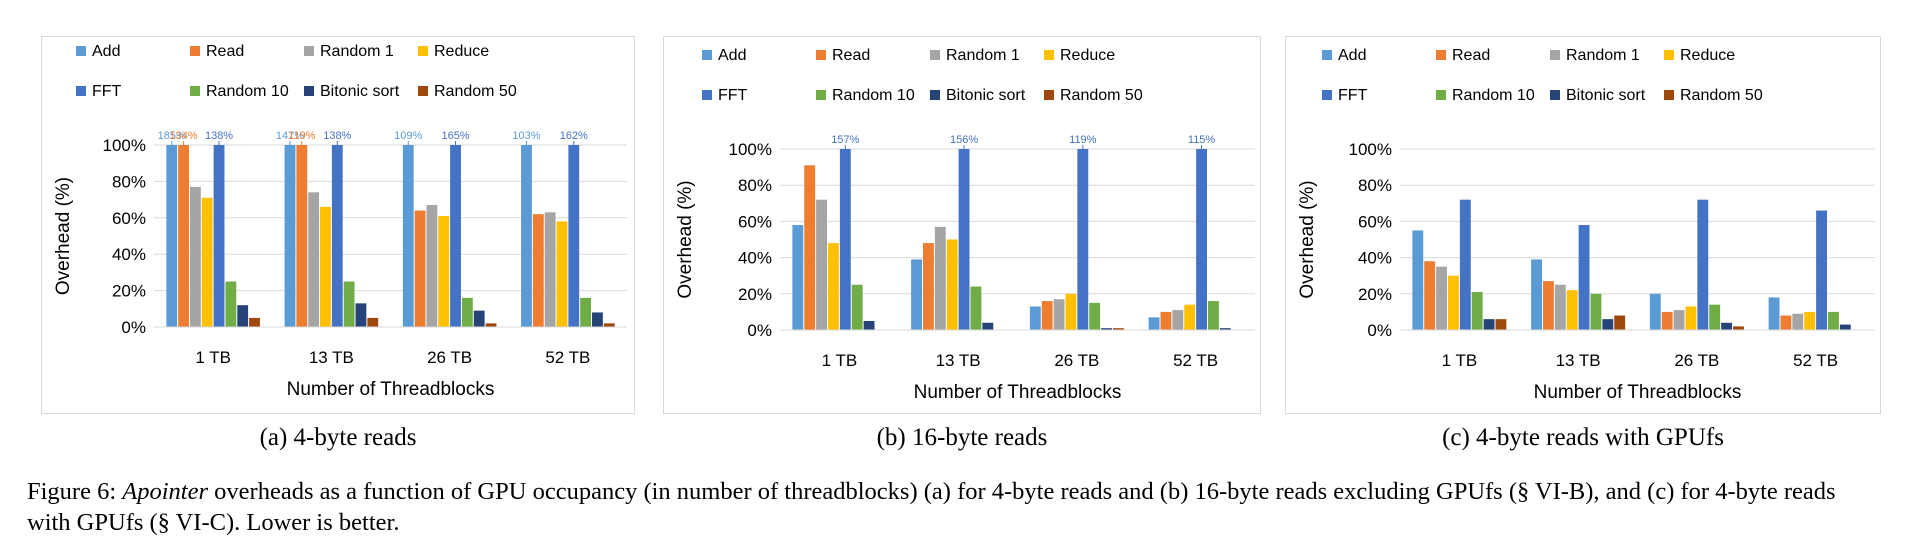 This screenshot has height=558, width=1910. I want to click on x-axis-label: Number of Threadblocks, so click(391, 389).